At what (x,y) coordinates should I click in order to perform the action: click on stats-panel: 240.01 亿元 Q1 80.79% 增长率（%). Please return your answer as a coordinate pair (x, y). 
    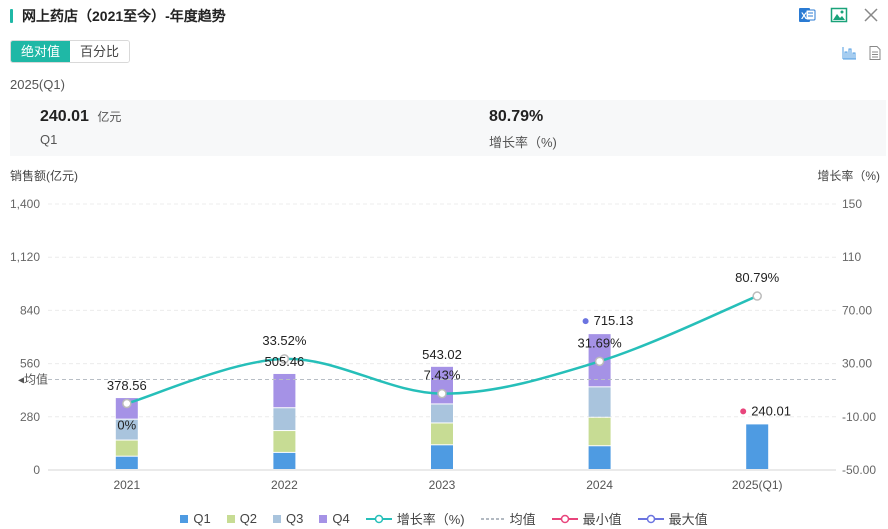
    Looking at the image, I should click on (448, 128).